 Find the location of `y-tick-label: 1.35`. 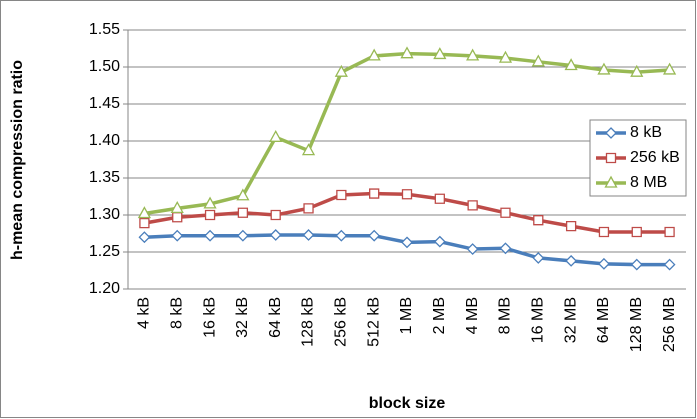

y-tick-label: 1.35 is located at coordinates (104, 177).